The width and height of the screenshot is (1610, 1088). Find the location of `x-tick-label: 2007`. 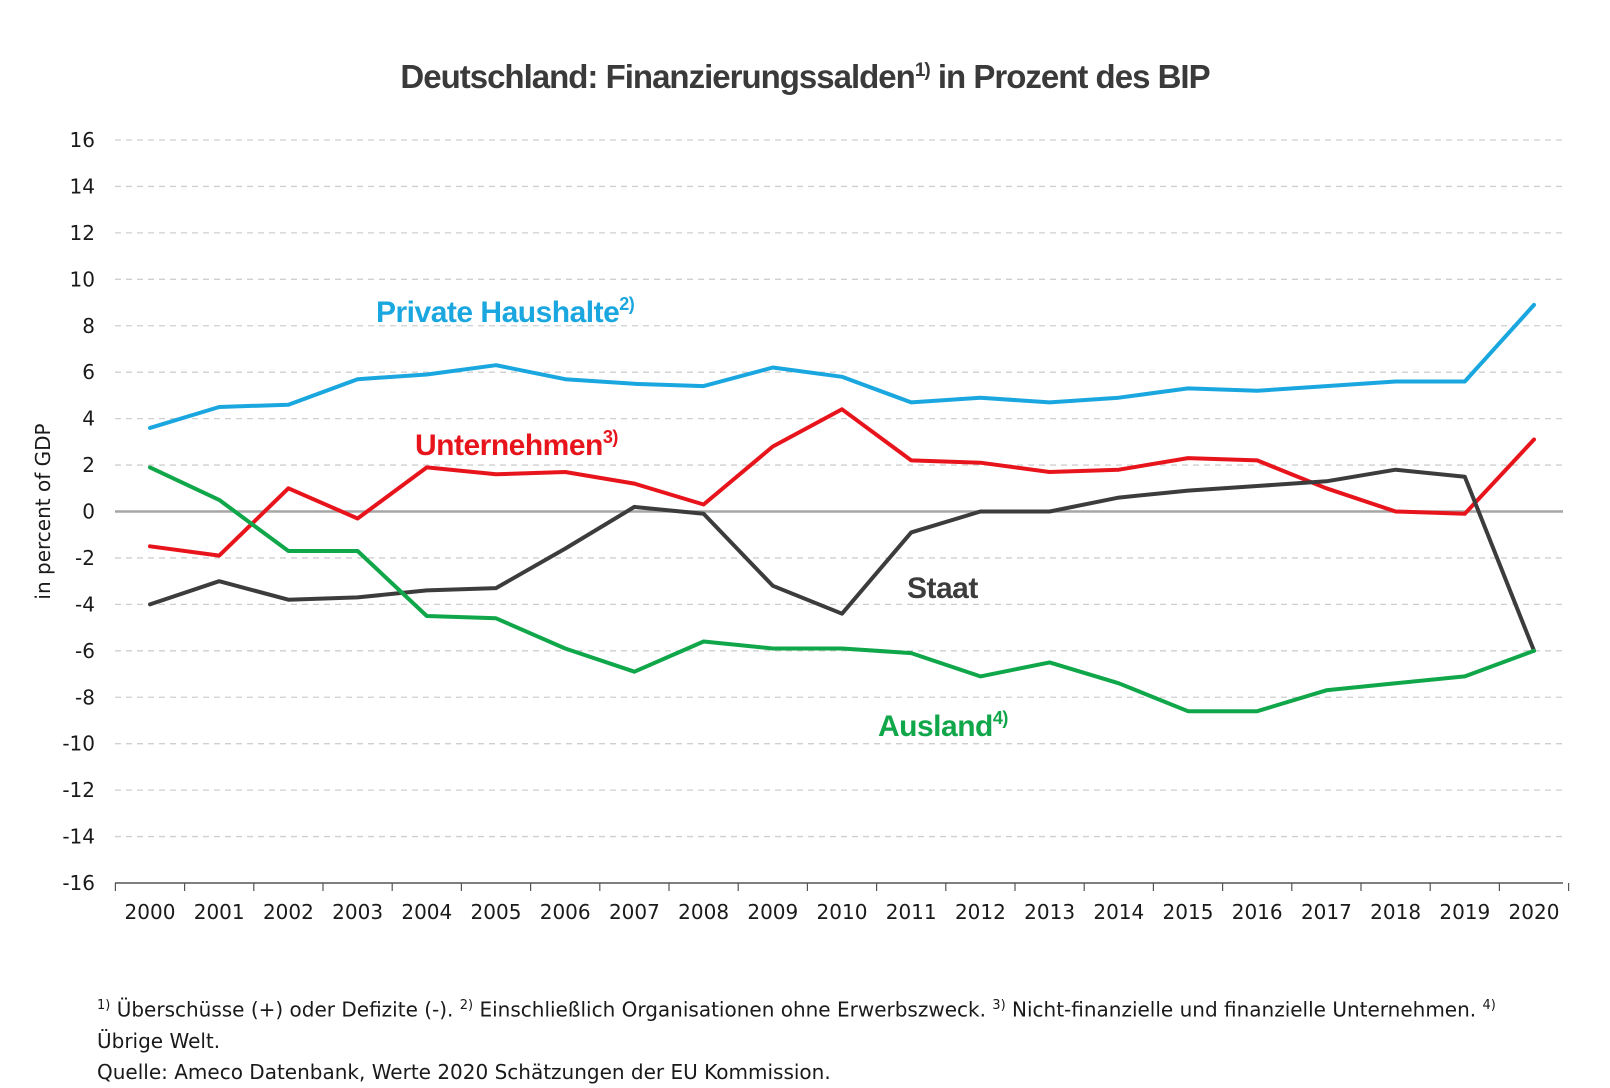

x-tick-label: 2007 is located at coordinates (634, 912).